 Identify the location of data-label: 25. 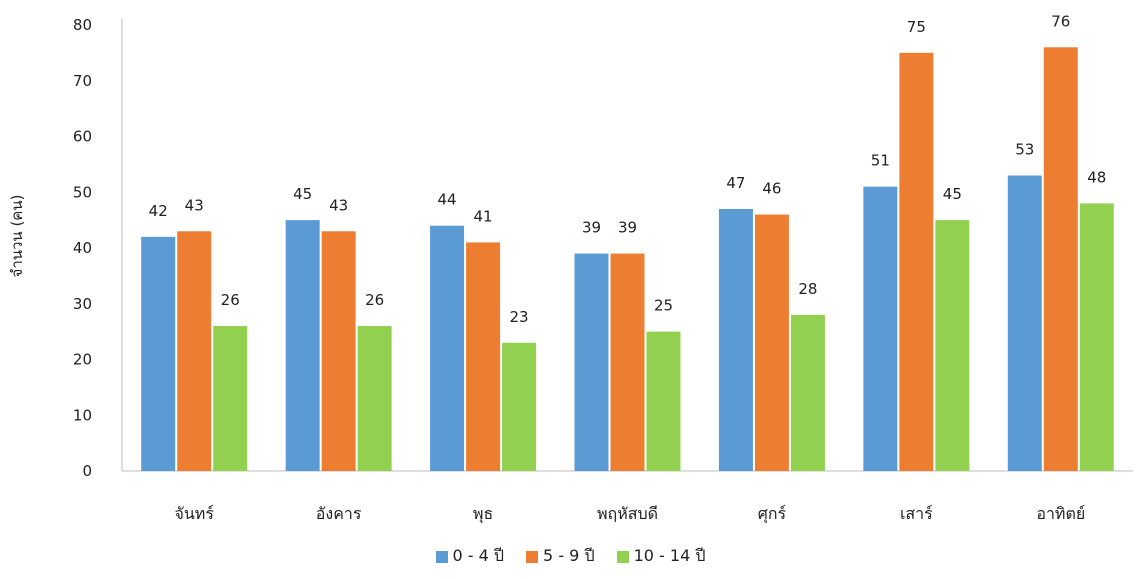
(663, 306).